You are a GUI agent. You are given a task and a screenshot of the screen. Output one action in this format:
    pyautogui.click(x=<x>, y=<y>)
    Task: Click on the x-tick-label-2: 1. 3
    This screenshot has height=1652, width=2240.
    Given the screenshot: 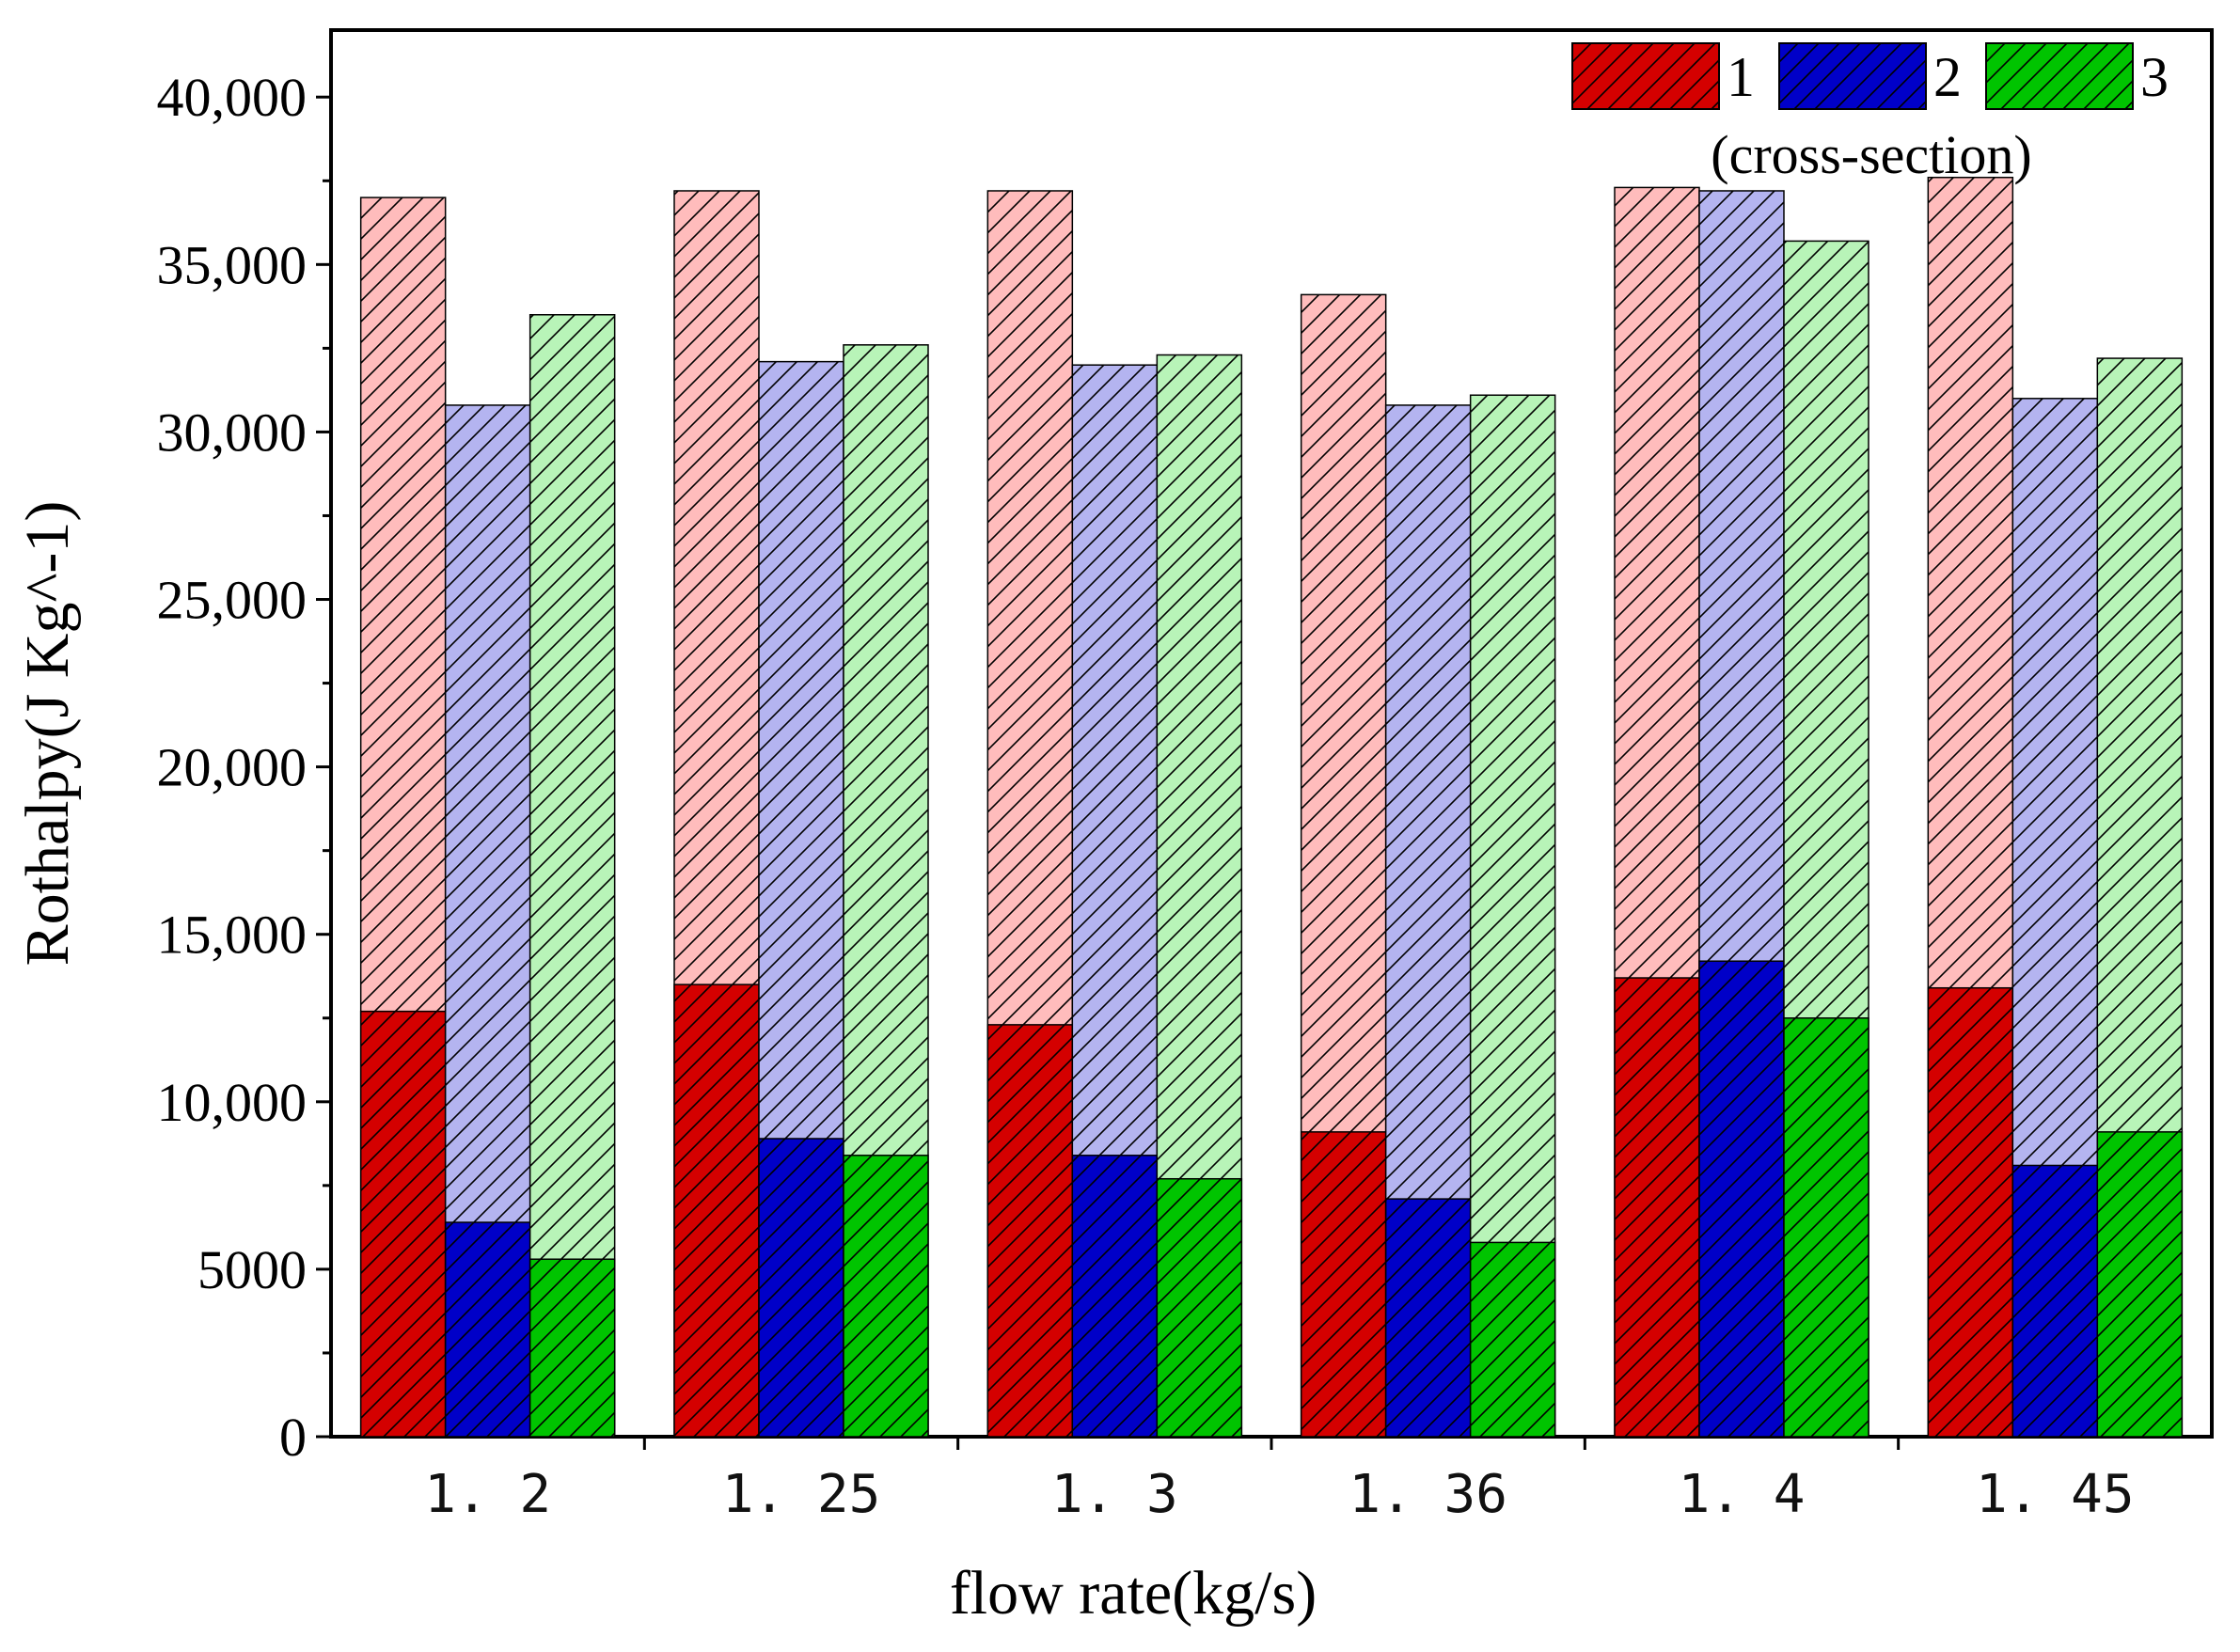 What is the action you would take?
    pyautogui.click(x=1114, y=1495)
    